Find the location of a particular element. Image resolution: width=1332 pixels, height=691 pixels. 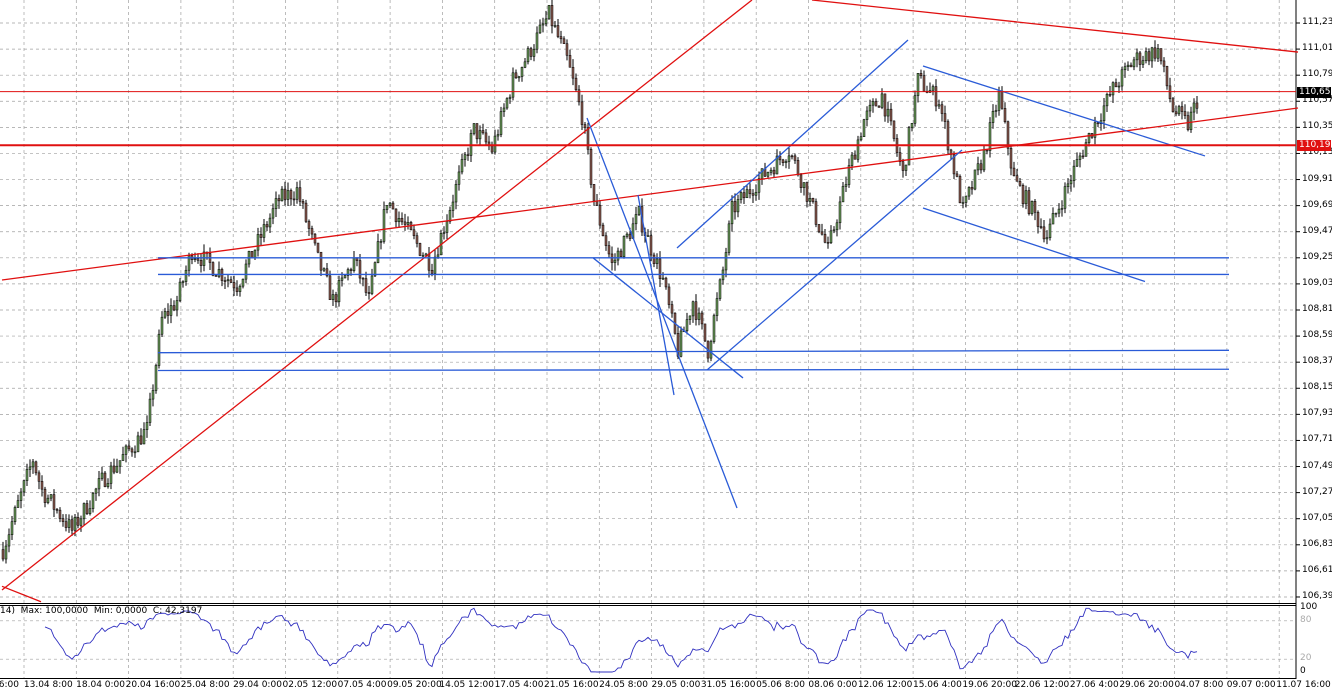

time-tick-label: 13.04 8:00 is located at coordinates (48, 685).